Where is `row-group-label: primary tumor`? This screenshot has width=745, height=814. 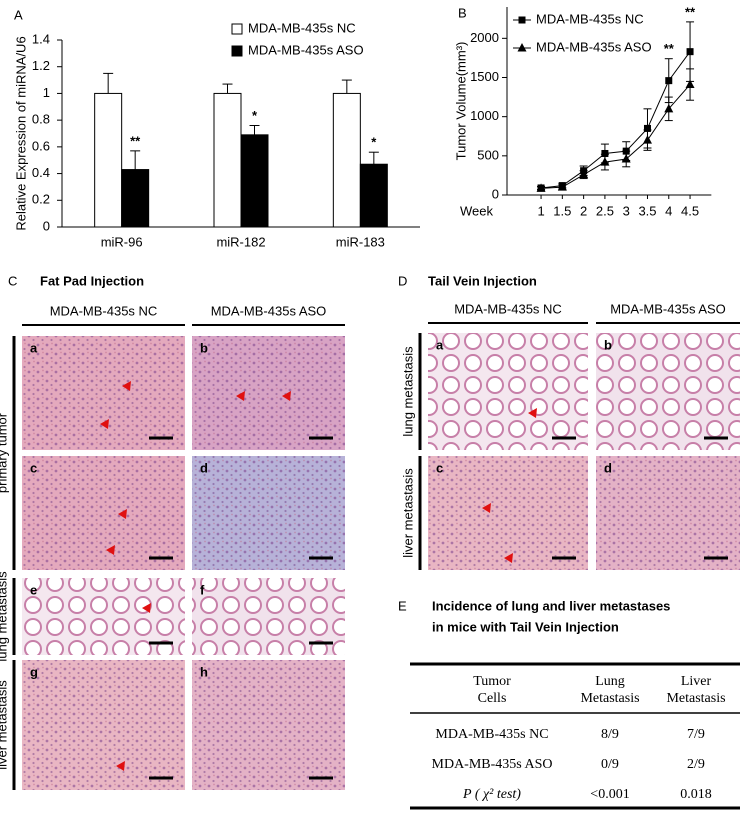
row-group-label: primary tumor is located at coordinates (4, 452).